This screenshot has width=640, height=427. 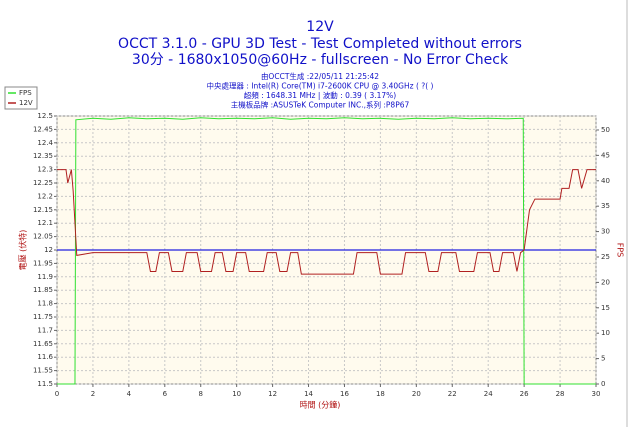 What do you see at coordinates (43, 371) in the screenshot?
I see `y-tick-label: 11.55` at bounding box center [43, 371].